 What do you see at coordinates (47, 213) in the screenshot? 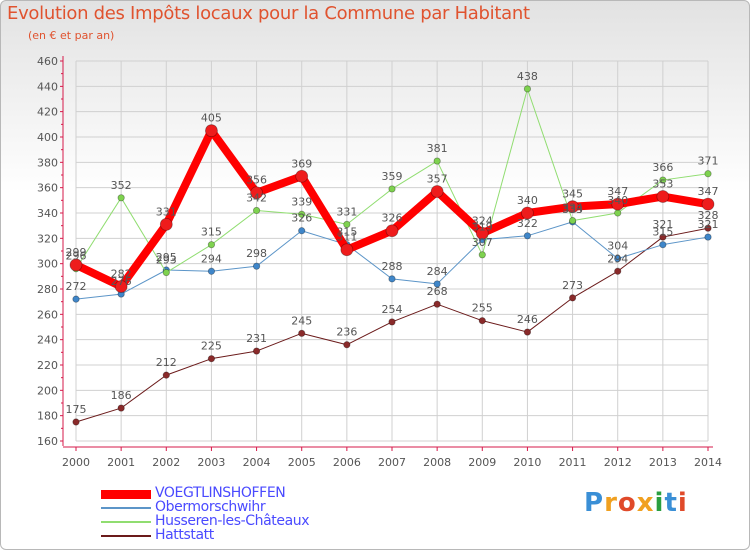
I see `y-tick-label: 340` at bounding box center [47, 213].